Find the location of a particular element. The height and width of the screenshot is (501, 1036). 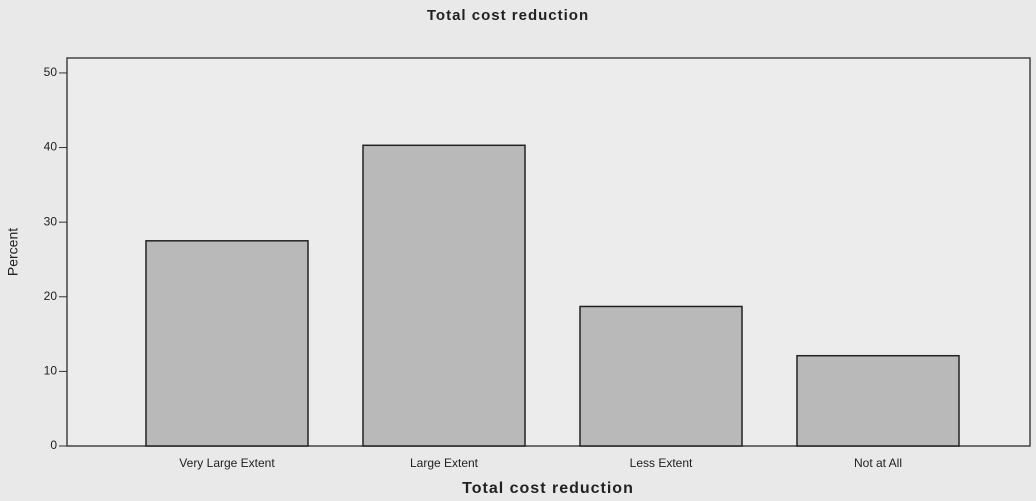

x-tick-label: Less Extent is located at coordinates (661, 463).